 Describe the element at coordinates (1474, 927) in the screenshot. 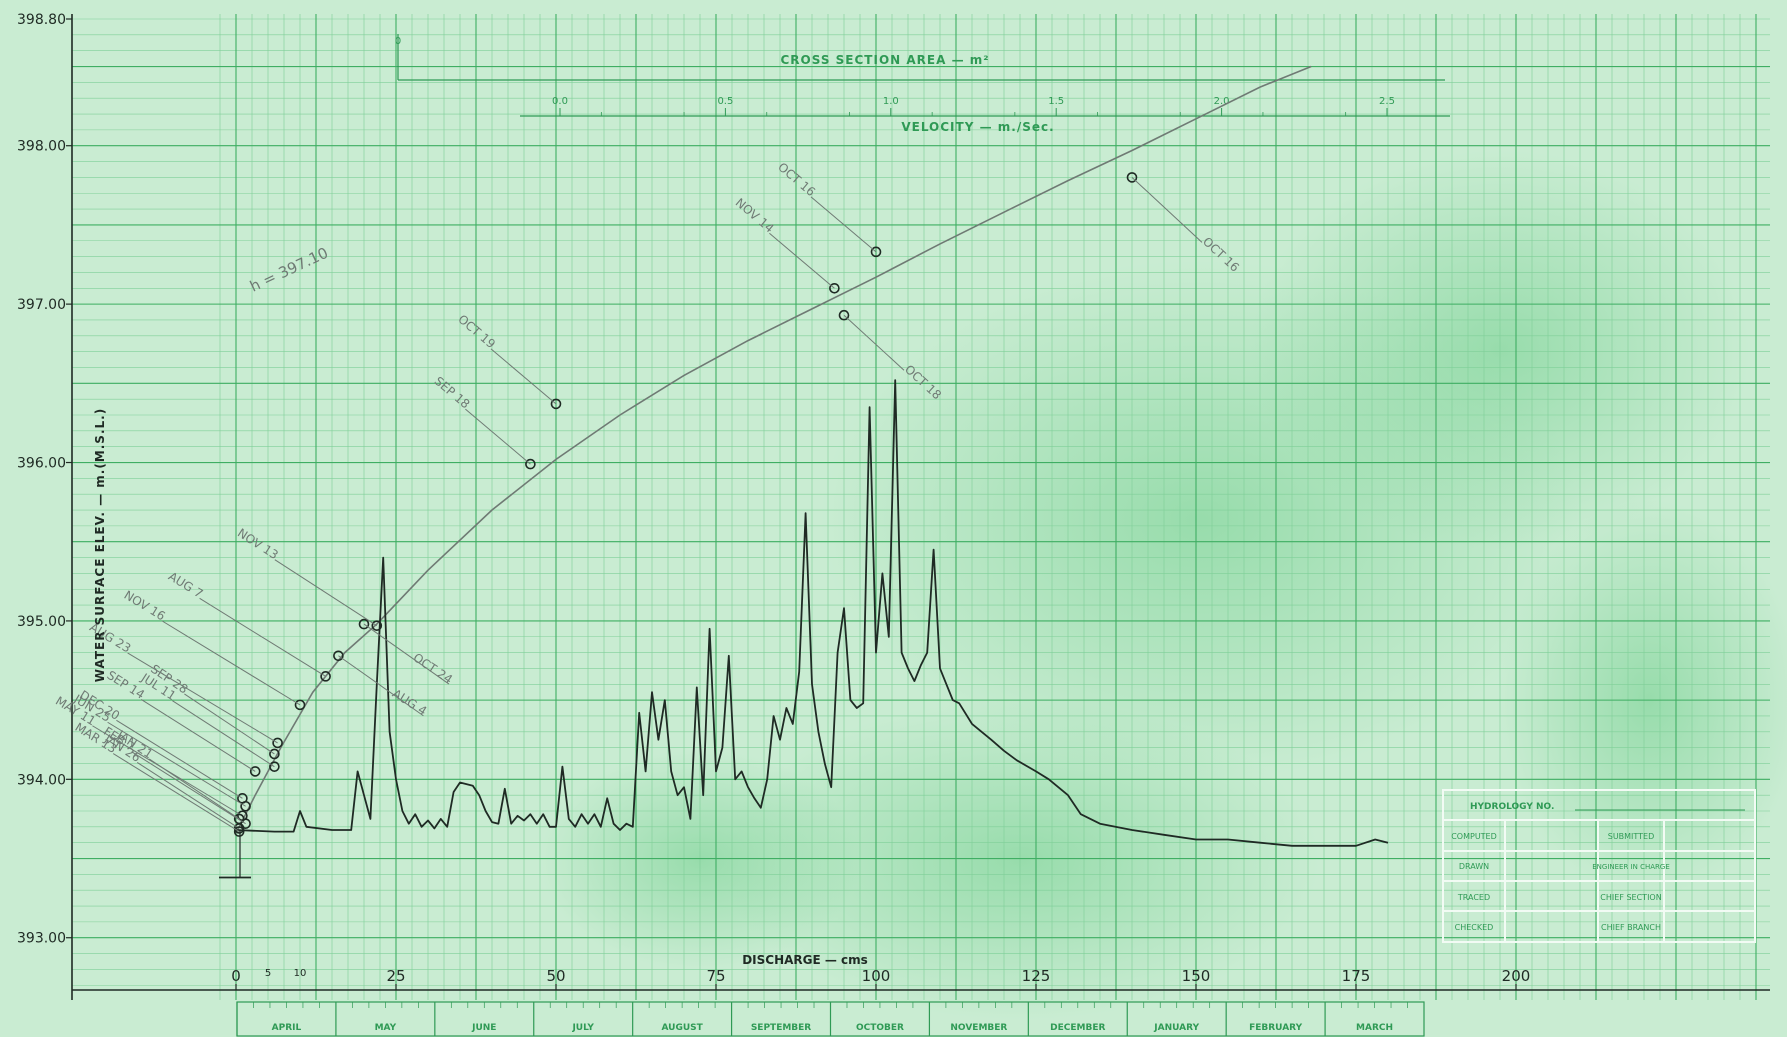

I see `title-block-checked: CHECKED` at that location.